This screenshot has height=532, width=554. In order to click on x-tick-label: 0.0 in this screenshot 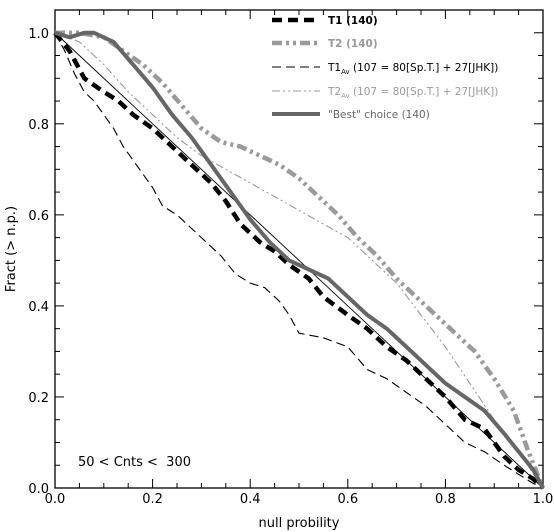, I will do `click(55, 499)`.